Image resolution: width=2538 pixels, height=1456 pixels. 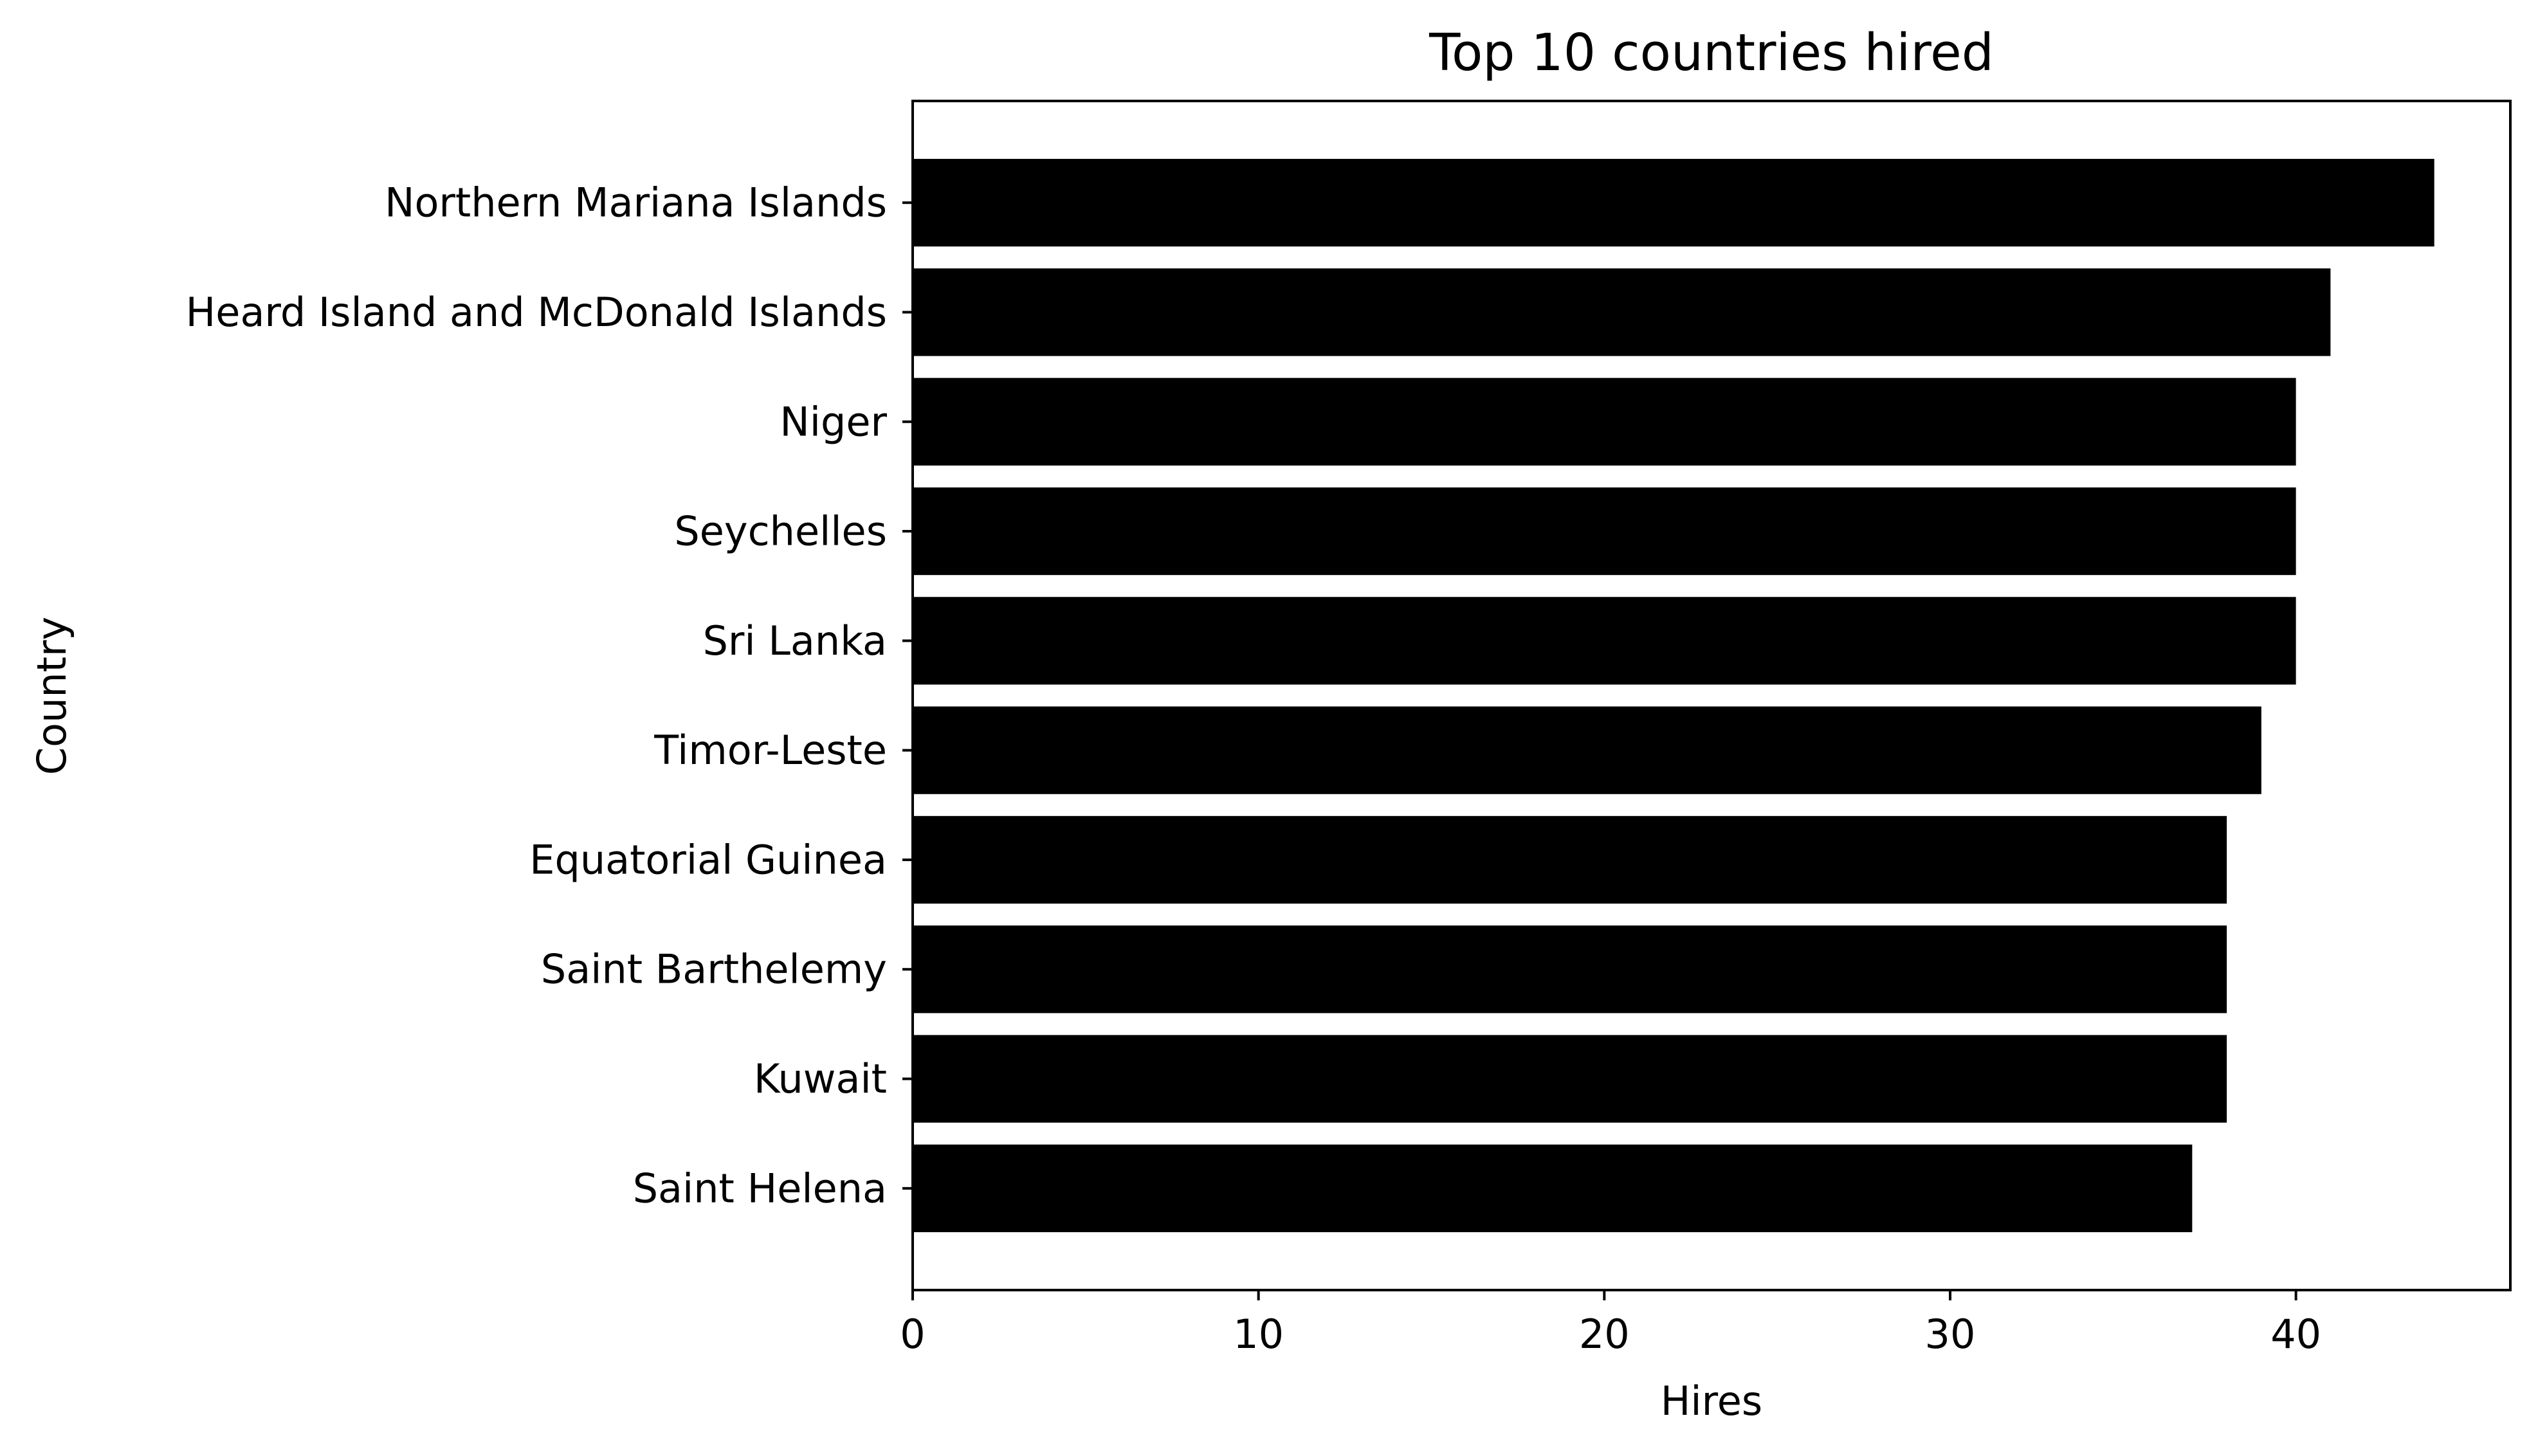 What do you see at coordinates (1711, 1401) in the screenshot?
I see `x-axis-label: Hires` at bounding box center [1711, 1401].